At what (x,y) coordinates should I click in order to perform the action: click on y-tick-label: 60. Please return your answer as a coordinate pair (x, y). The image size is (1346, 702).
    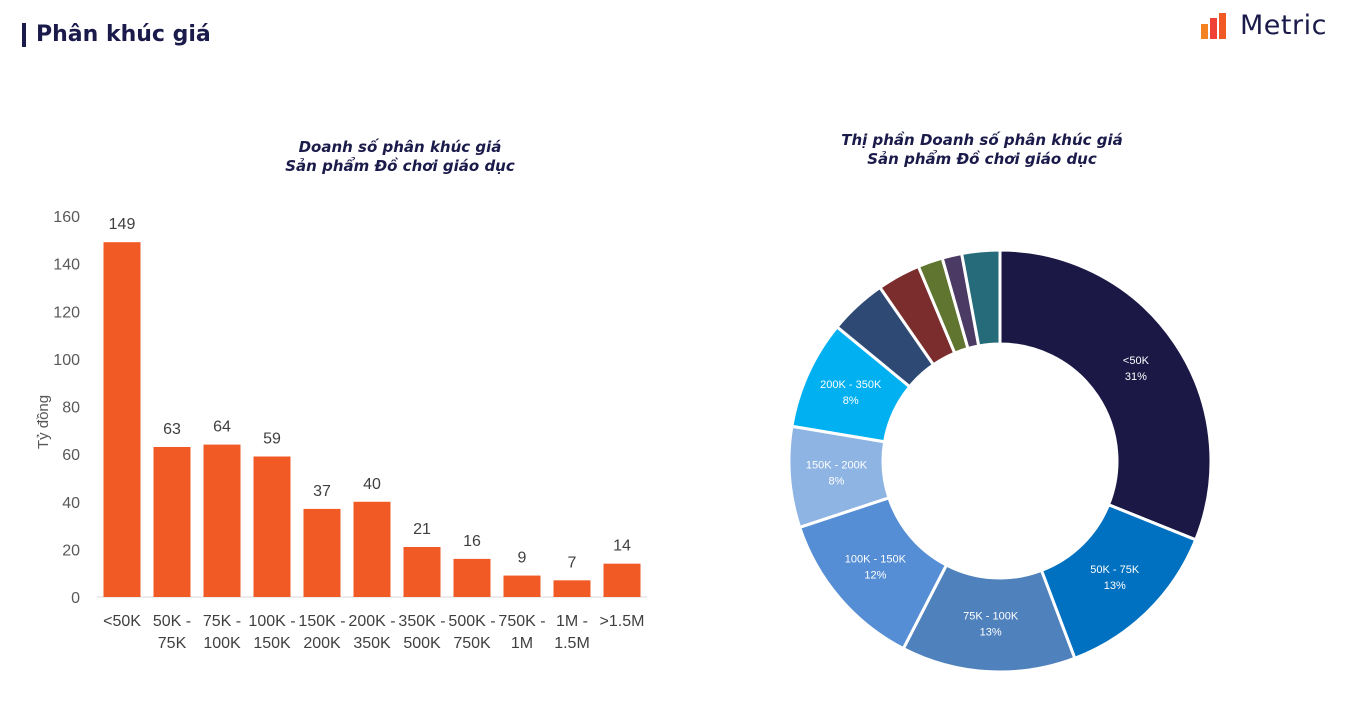
    Looking at the image, I should click on (71, 455).